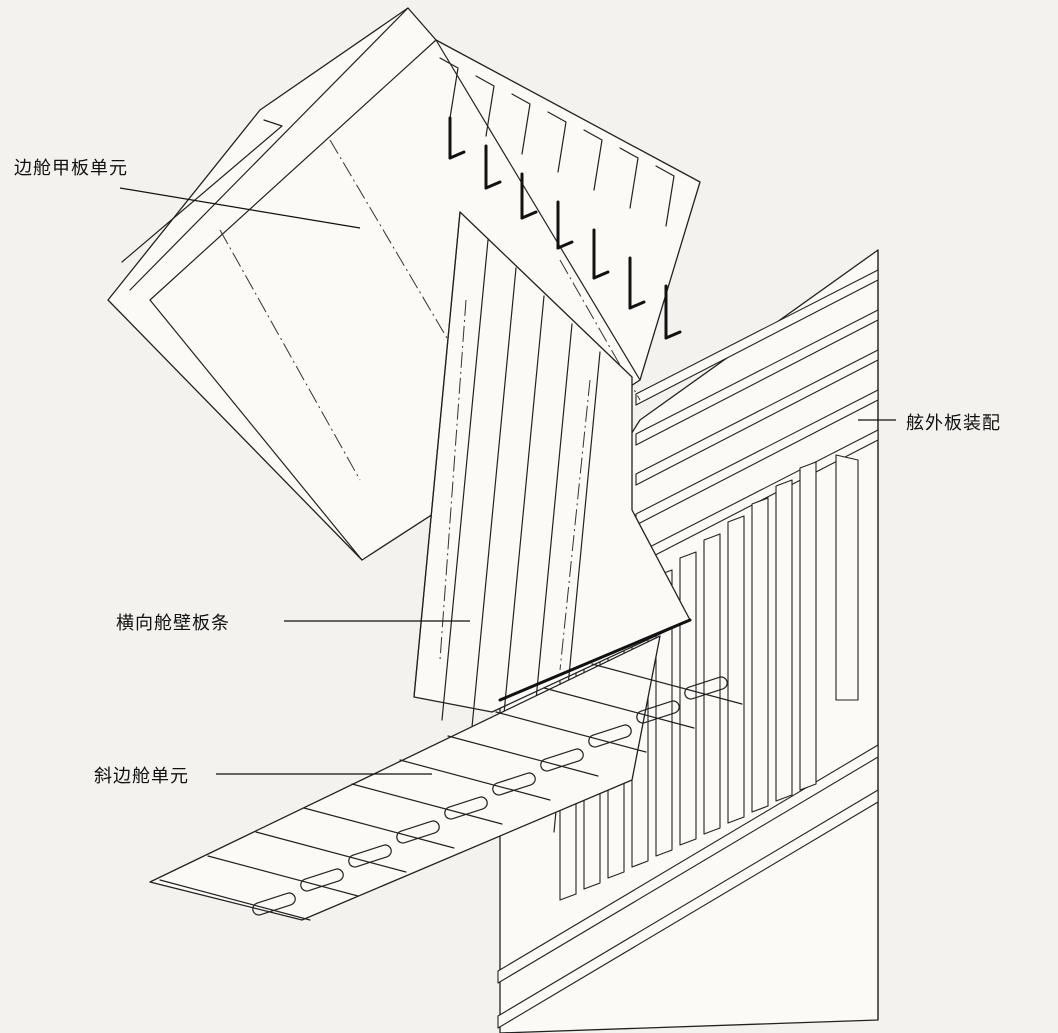 The width and height of the screenshot is (1058, 1033). I want to click on hopper-floor, so click(405, 778).